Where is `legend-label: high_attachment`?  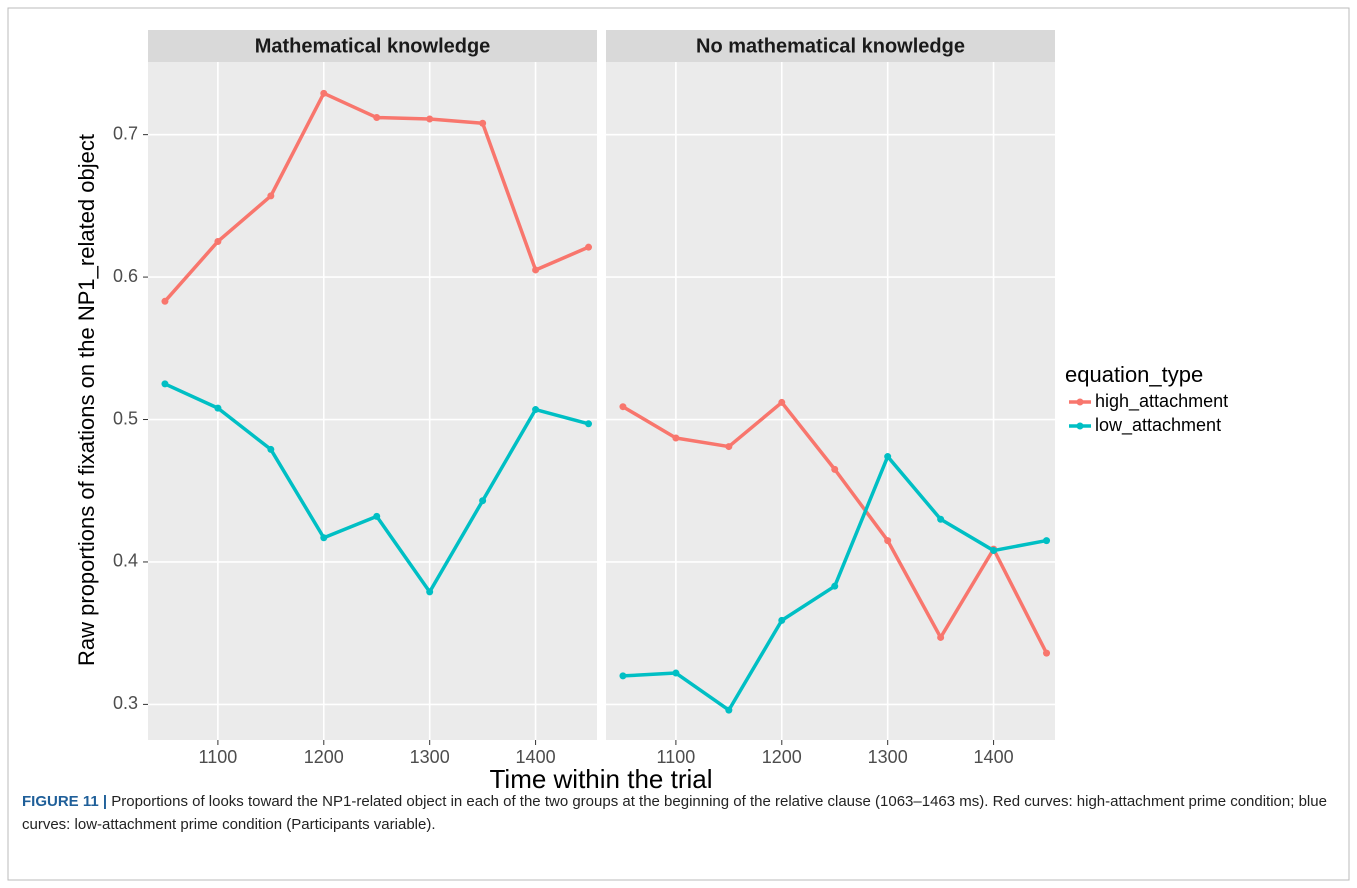 legend-label: high_attachment is located at coordinates (1161, 401).